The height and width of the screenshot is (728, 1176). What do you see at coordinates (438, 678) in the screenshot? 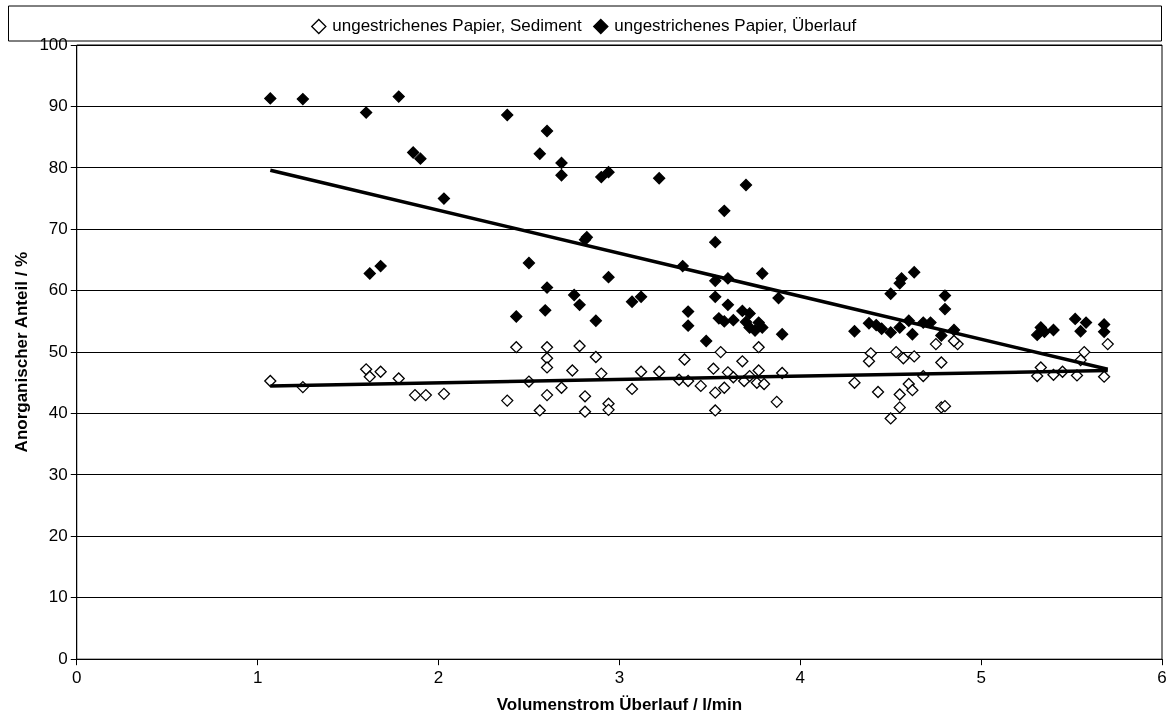
I see `x-tick-label: 2` at bounding box center [438, 678].